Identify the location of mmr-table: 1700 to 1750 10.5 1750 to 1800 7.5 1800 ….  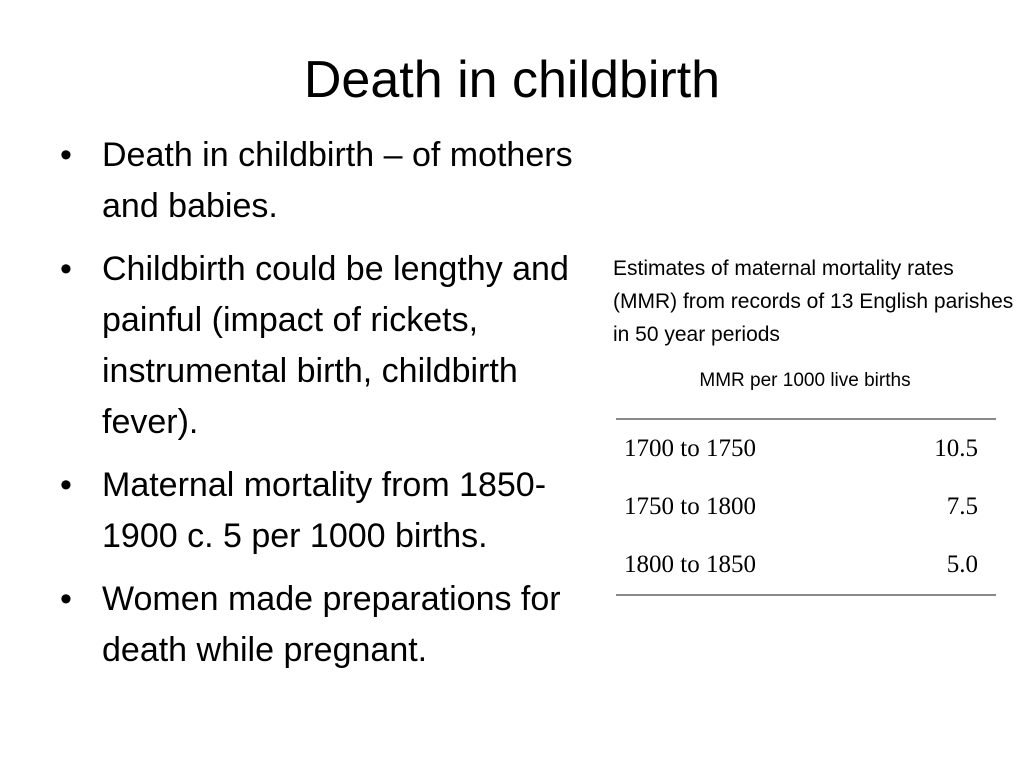
(806, 507).